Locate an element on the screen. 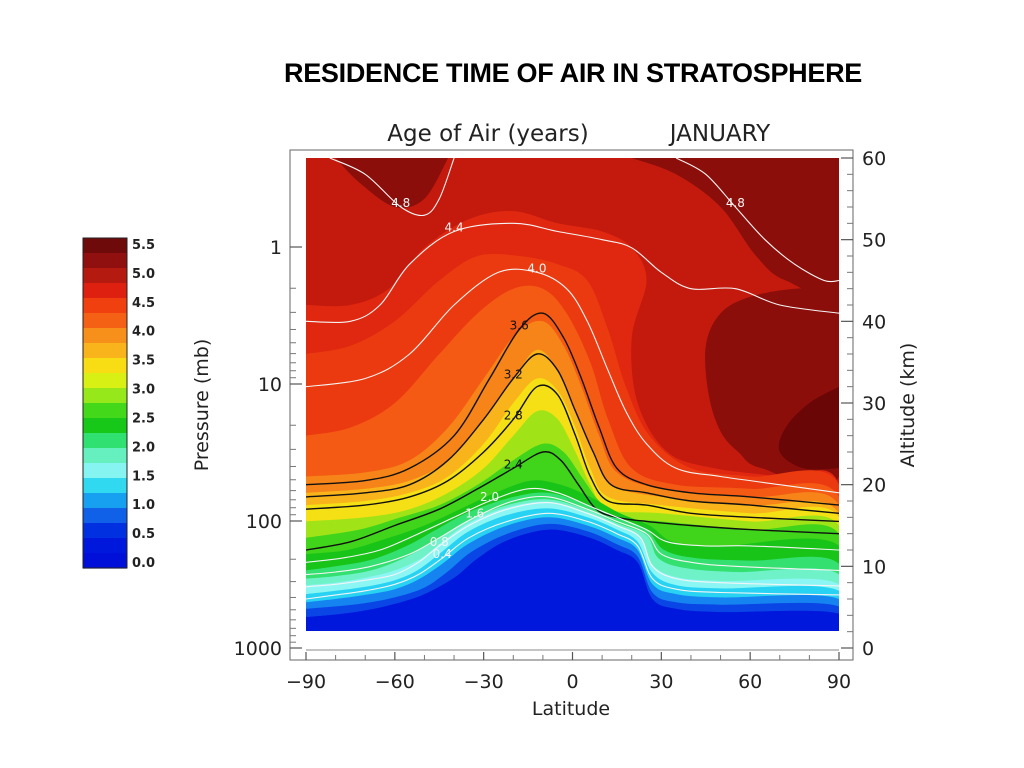 Image resolution: width=1024 pixels, height=768 pixels. x-tick-label: 30 is located at coordinates (661, 682).